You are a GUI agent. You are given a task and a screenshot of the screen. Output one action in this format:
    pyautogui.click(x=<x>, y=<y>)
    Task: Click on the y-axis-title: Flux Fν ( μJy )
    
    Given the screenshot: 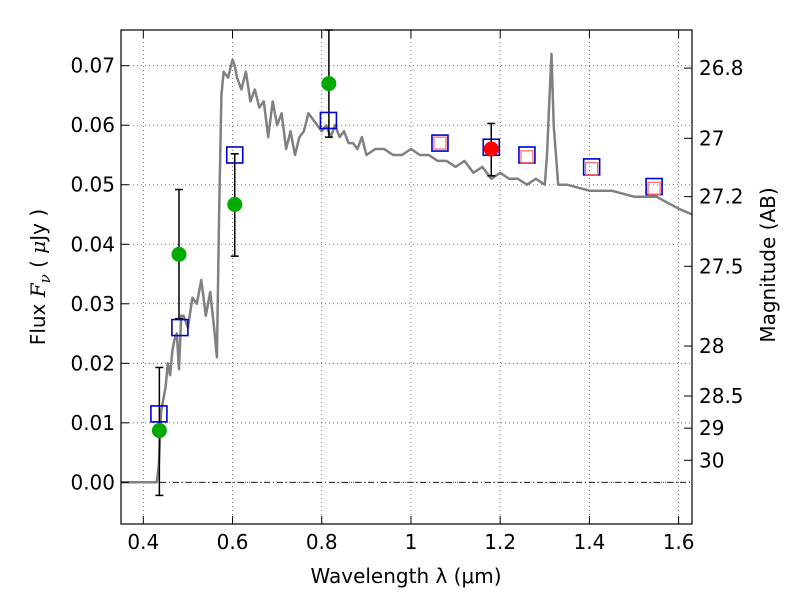 What is the action you would take?
    pyautogui.click(x=40, y=277)
    